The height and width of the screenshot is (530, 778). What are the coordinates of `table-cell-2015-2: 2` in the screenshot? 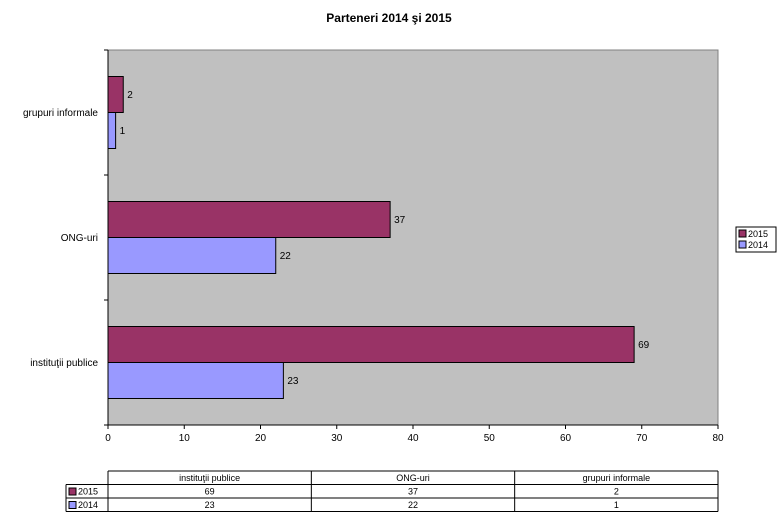 It's located at (616, 492).